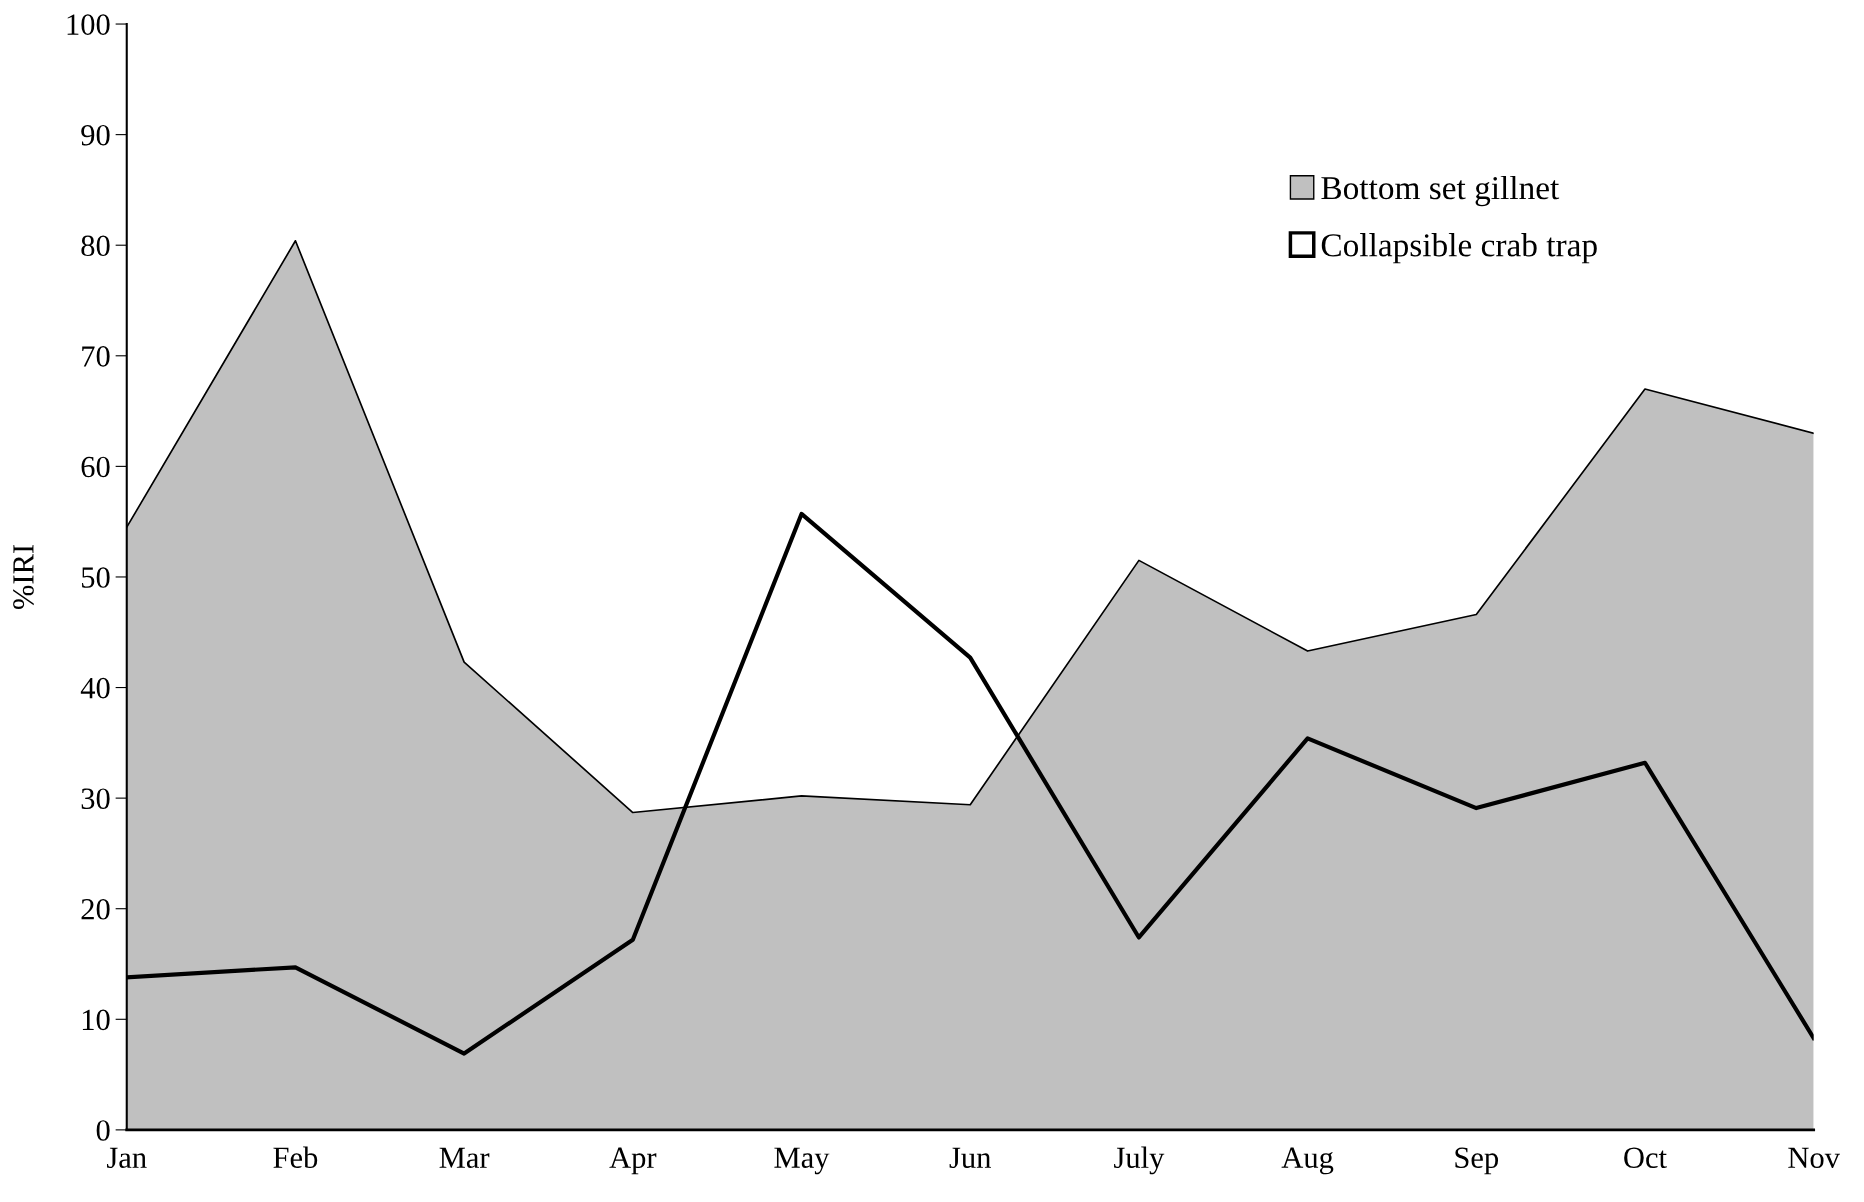  What do you see at coordinates (1645, 1158) in the screenshot?
I see `x-tick-label: Oct` at bounding box center [1645, 1158].